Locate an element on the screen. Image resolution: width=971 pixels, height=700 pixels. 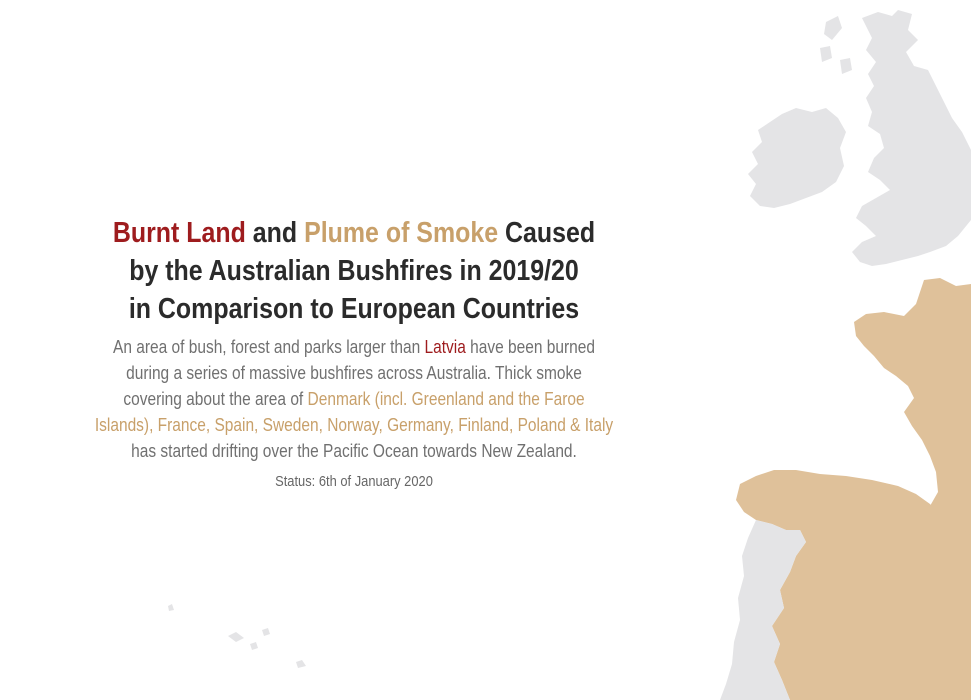
title-and: and is located at coordinates (275, 233).